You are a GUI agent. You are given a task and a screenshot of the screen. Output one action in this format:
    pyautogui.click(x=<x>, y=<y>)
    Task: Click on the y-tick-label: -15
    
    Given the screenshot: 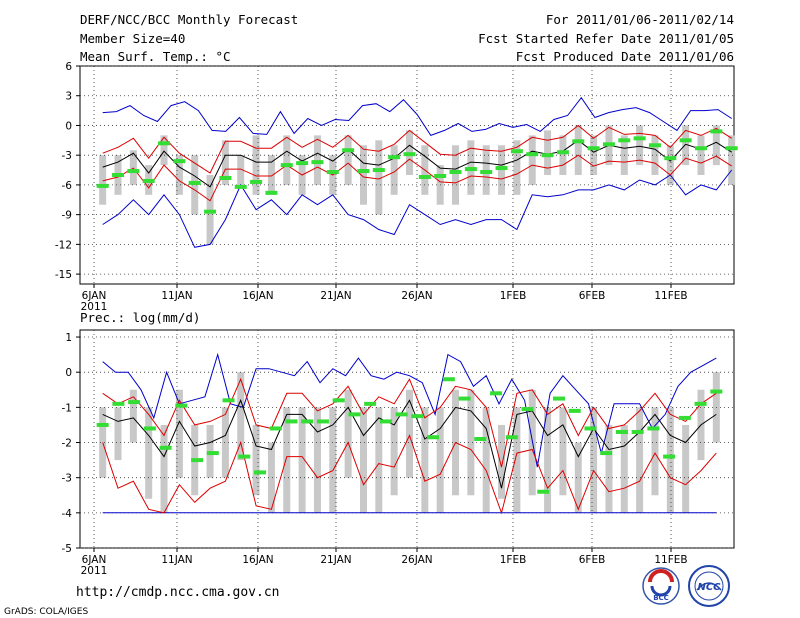 What is the action you would take?
    pyautogui.click(x=63, y=275)
    